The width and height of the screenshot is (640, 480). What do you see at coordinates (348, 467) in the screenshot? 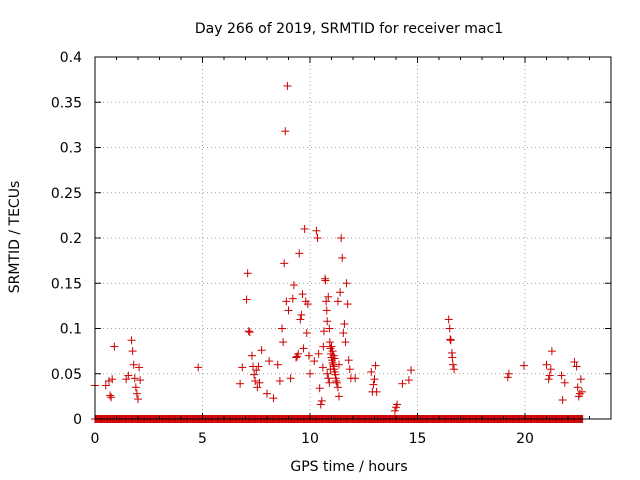
I see `x-axis-label: GPS time / hours` at bounding box center [348, 467].